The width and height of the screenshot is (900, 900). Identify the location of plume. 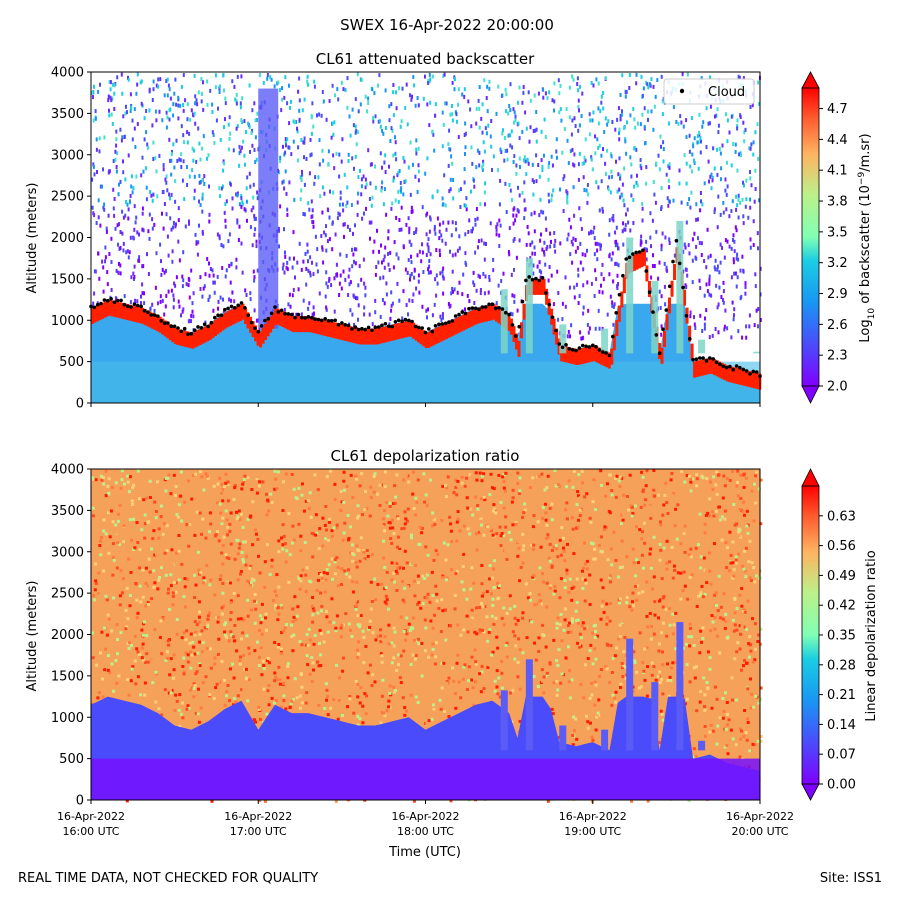
(268, 208).